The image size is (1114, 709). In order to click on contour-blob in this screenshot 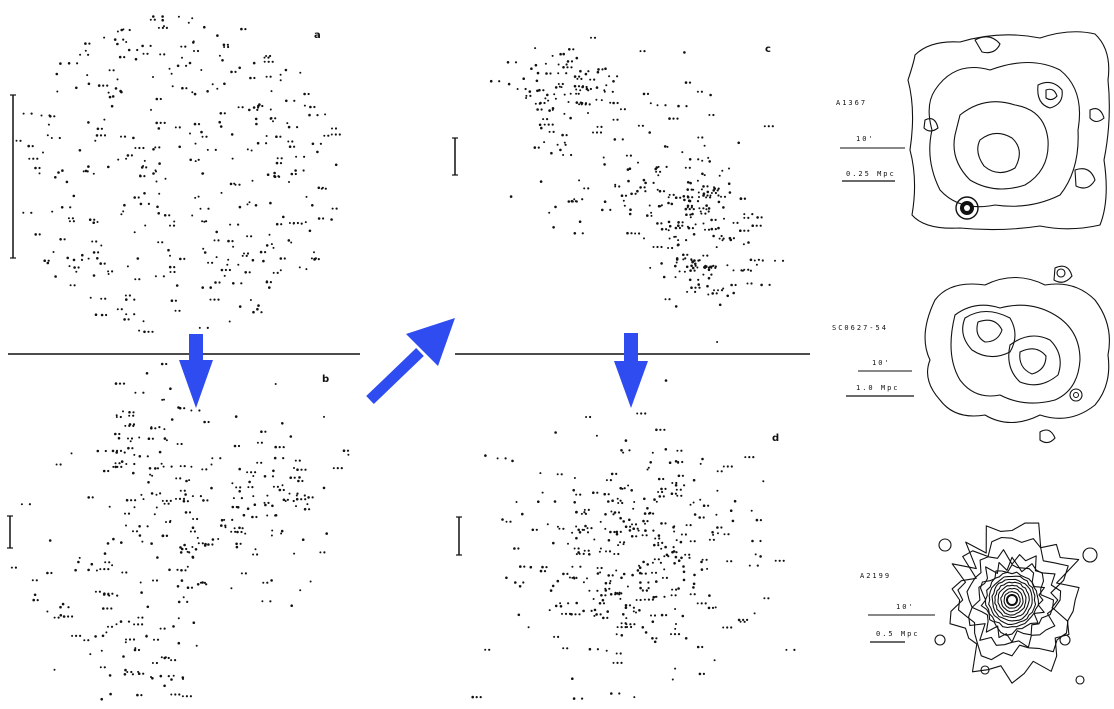, I will do `click(985, 670)`.